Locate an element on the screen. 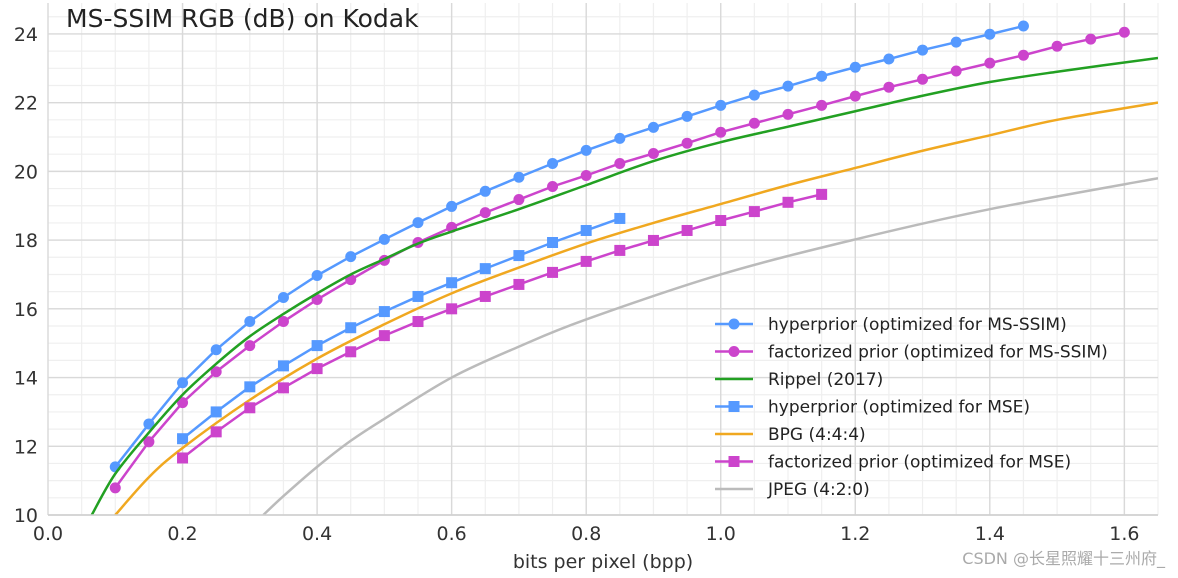  legend-item: BPG (4:4:4) is located at coordinates (790, 435).